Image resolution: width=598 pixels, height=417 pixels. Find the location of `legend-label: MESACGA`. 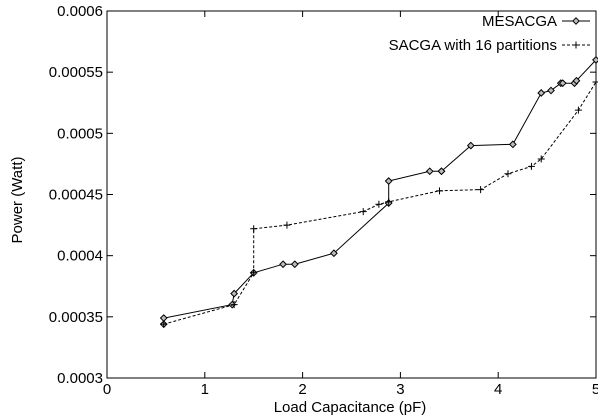

legend-label: MESACGA is located at coordinates (519, 21).